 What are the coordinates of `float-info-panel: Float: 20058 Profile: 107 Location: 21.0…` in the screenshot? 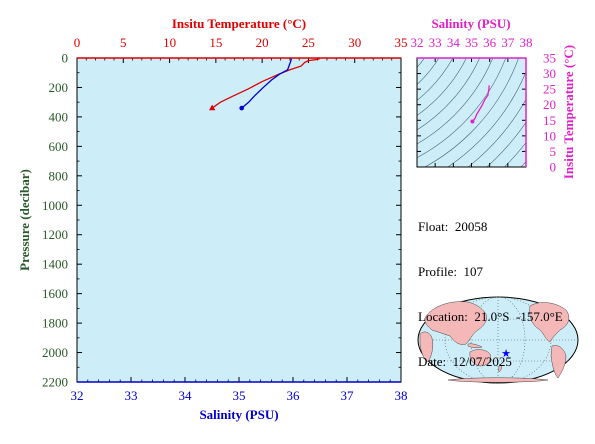 It's located at (490, 294).